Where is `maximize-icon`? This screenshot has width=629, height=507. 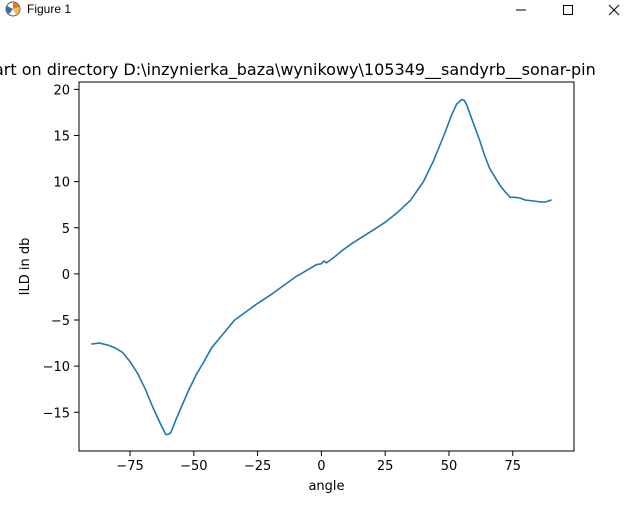 maximize-icon is located at coordinates (568, 9).